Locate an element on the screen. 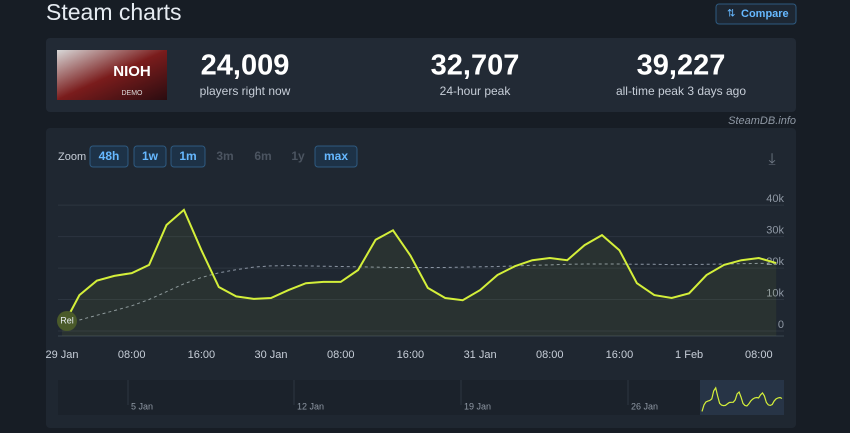 The height and width of the screenshot is (433, 850). navigator-window is located at coordinates (742, 397).